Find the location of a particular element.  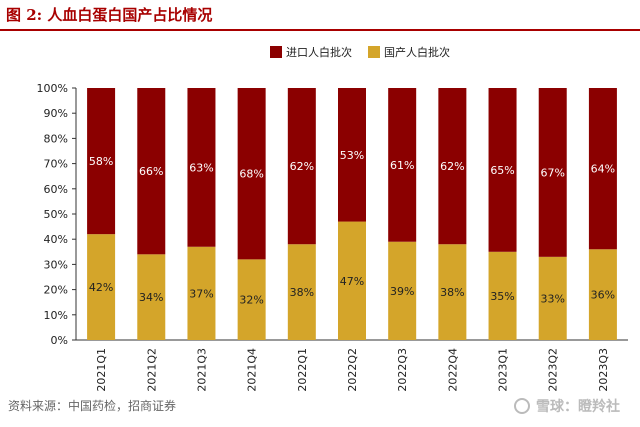

data-label-domestic: 37% is located at coordinates (201, 293).